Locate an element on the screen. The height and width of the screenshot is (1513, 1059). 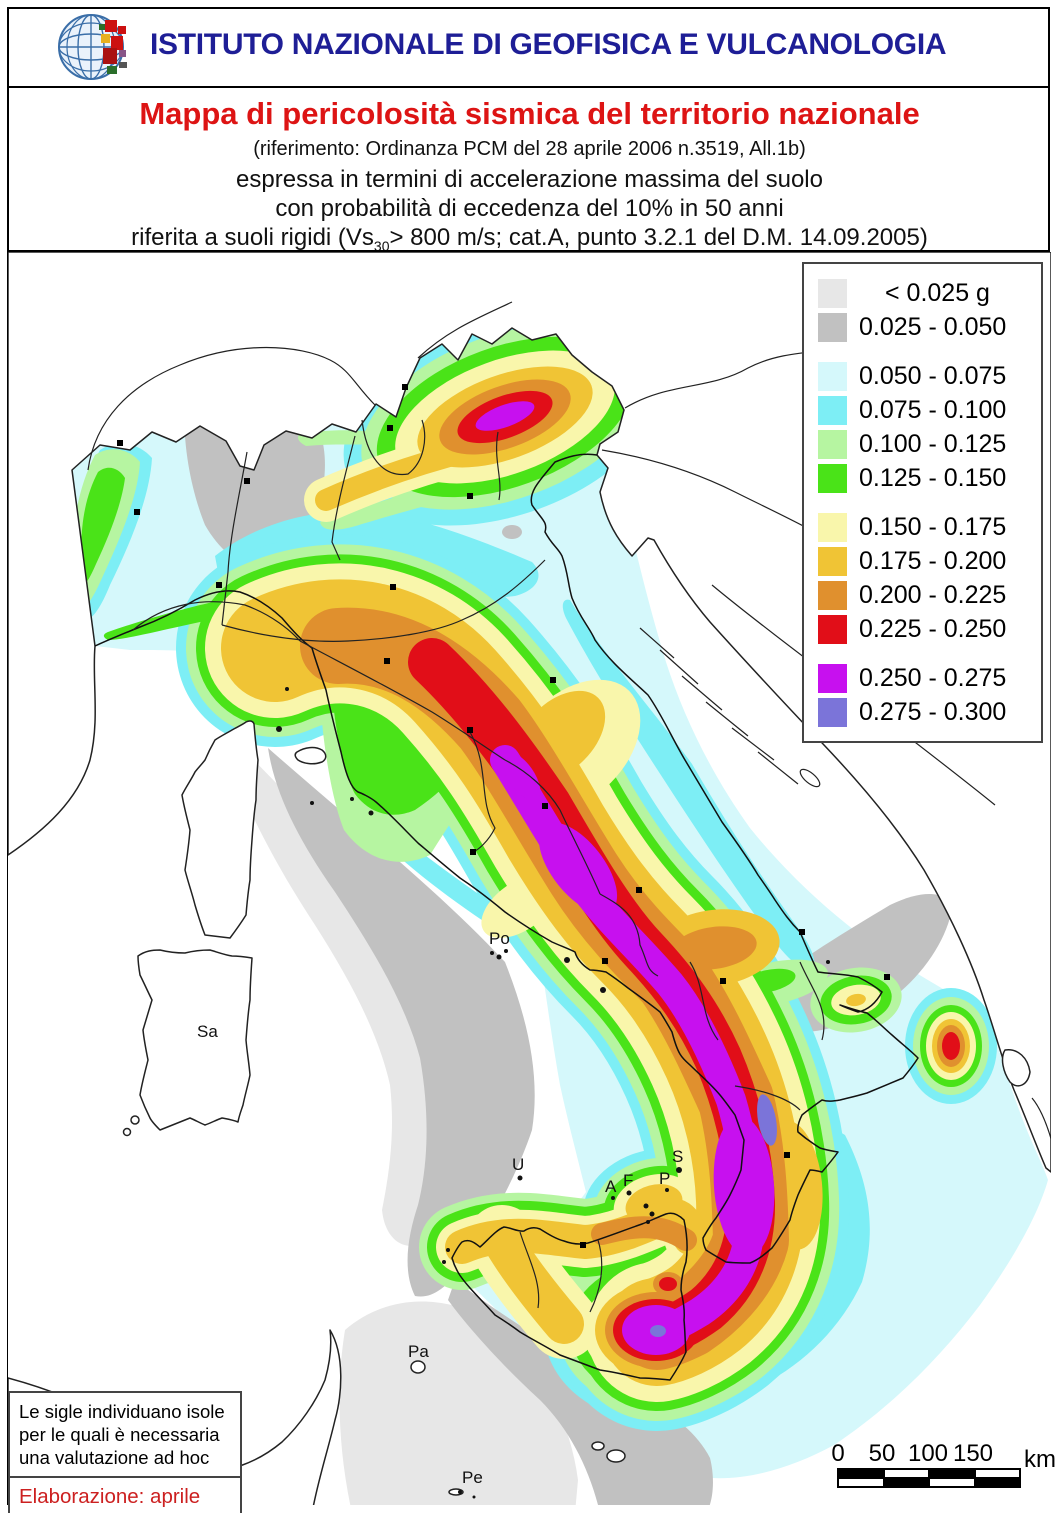
scale-bar is located at coordinates (929, 1478).